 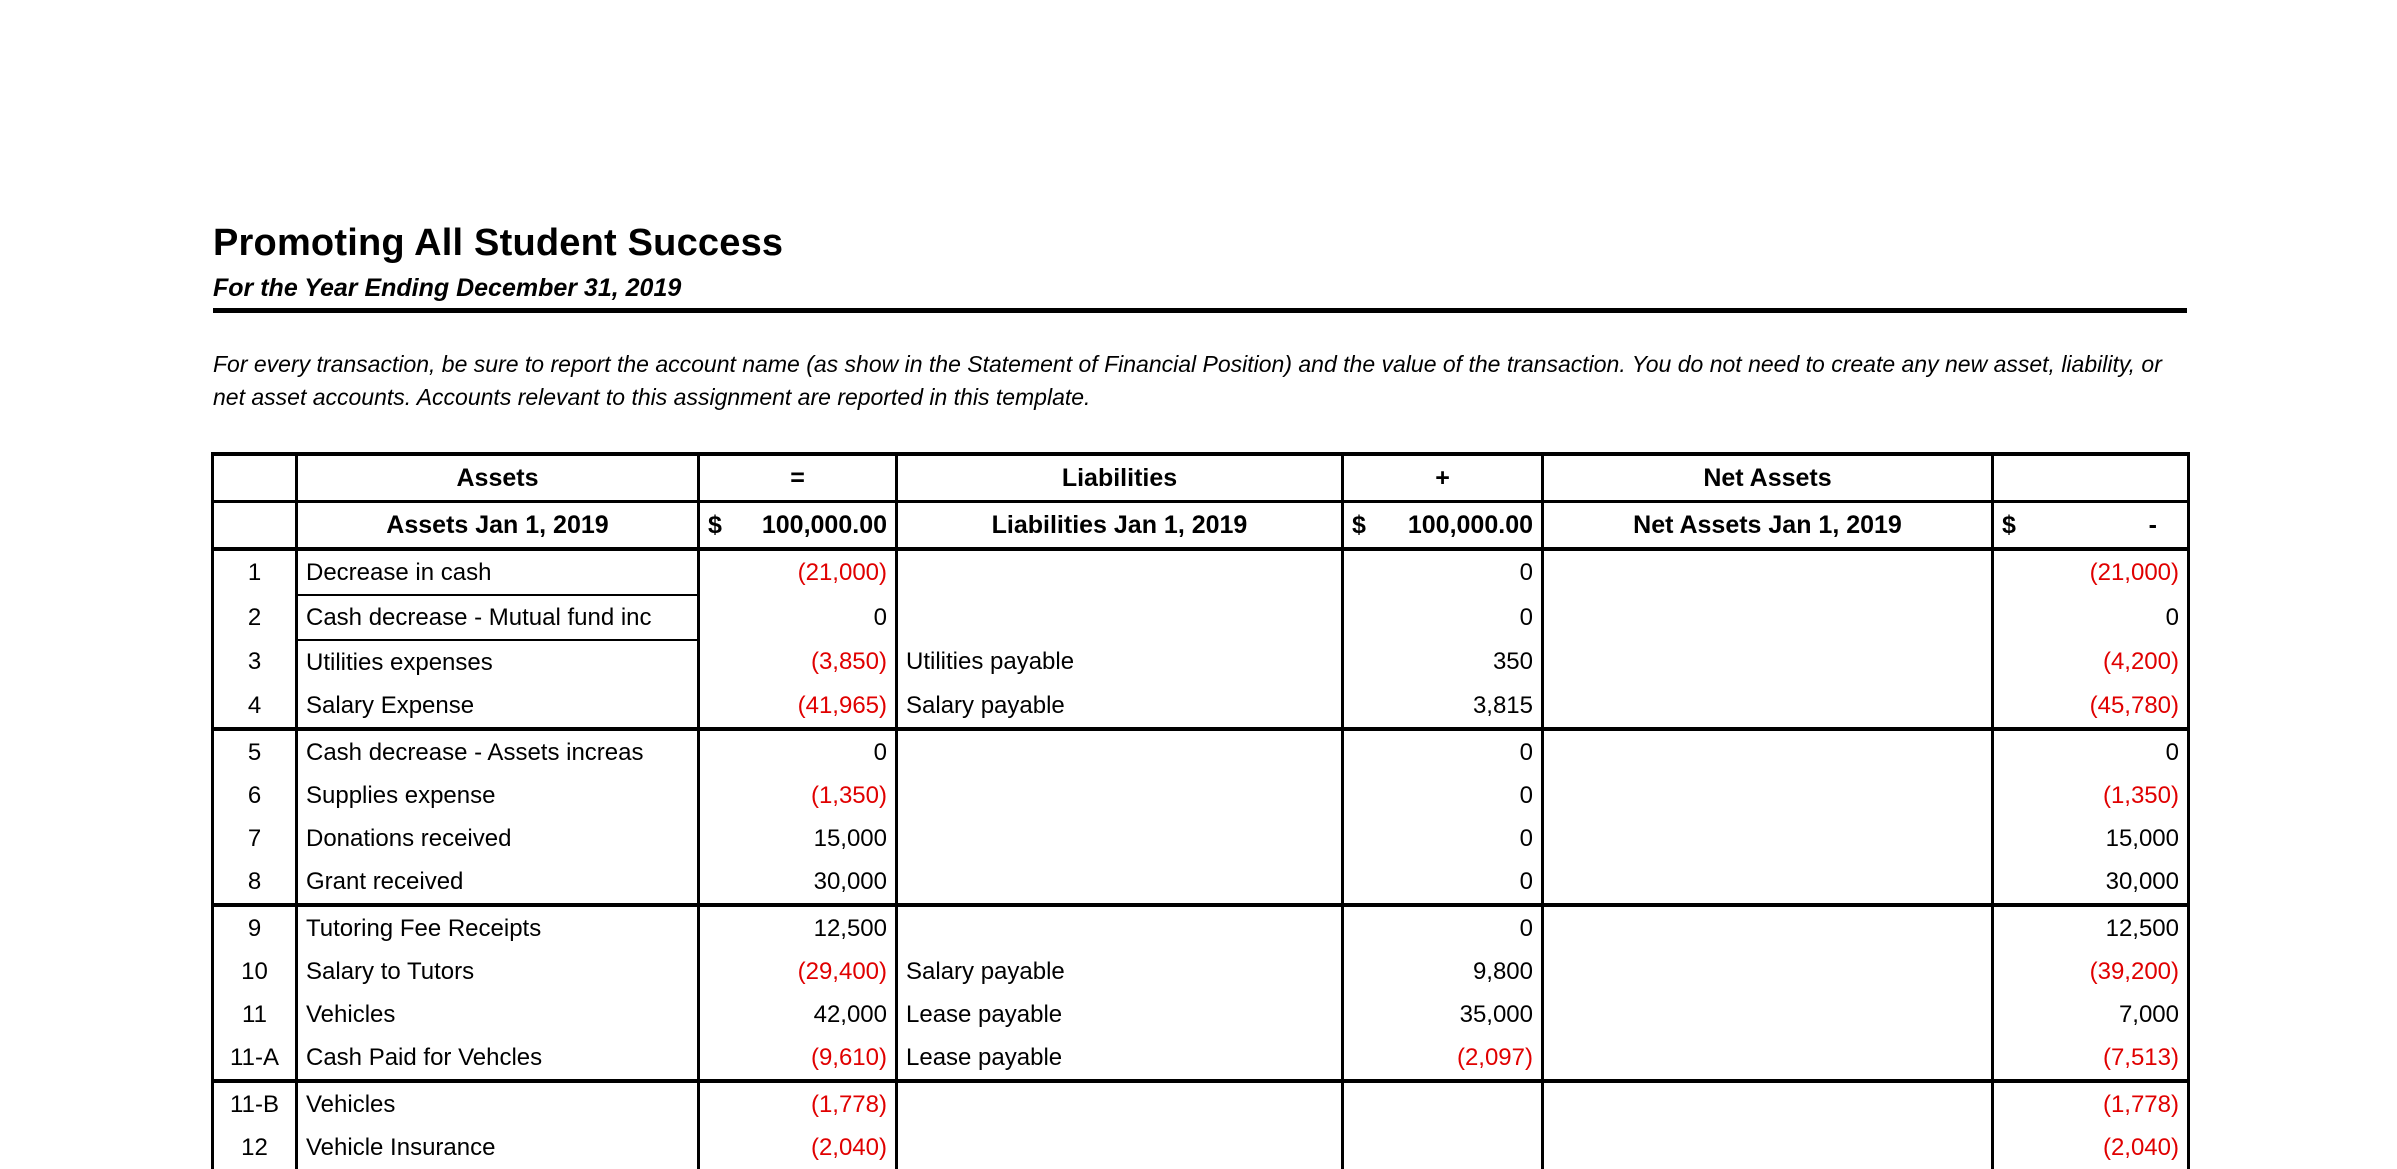 What do you see at coordinates (1443, 1059) in the screenshot?
I see `liability-amount-cell: (2,097)` at bounding box center [1443, 1059].